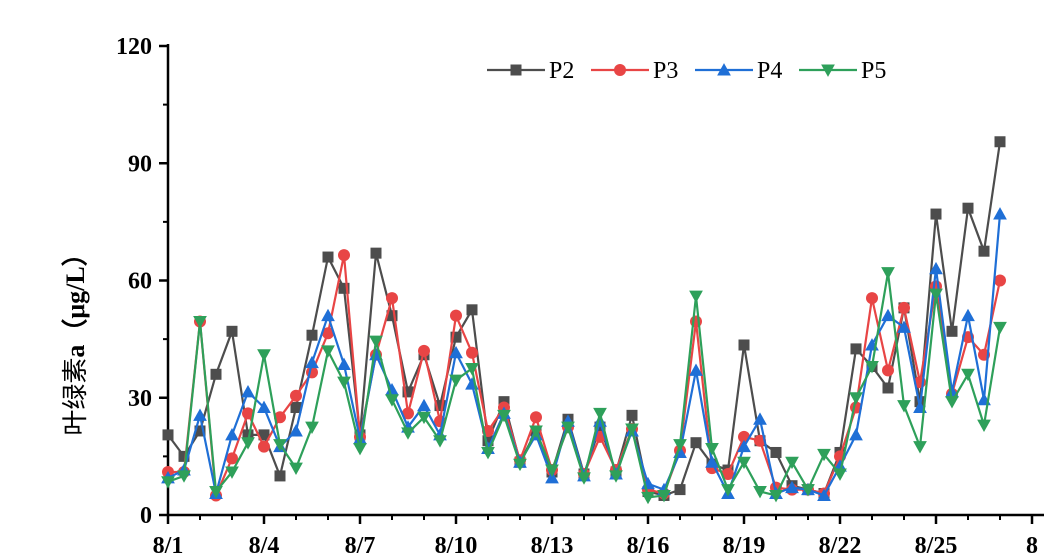  Describe the element at coordinates (360, 544) in the screenshot. I see `x-tick-label: 8/7` at that location.